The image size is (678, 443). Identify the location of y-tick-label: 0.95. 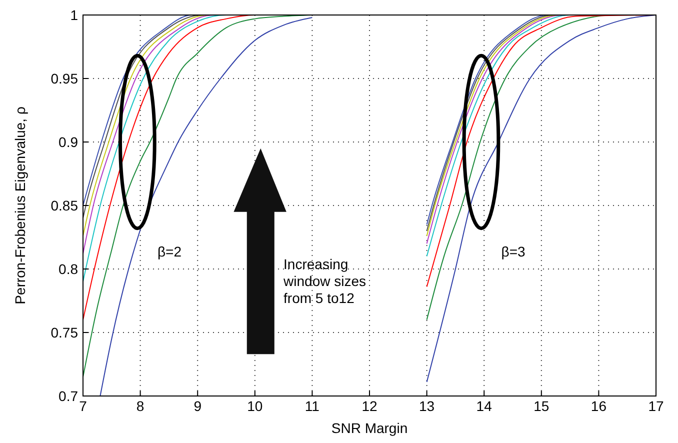
(64, 78).